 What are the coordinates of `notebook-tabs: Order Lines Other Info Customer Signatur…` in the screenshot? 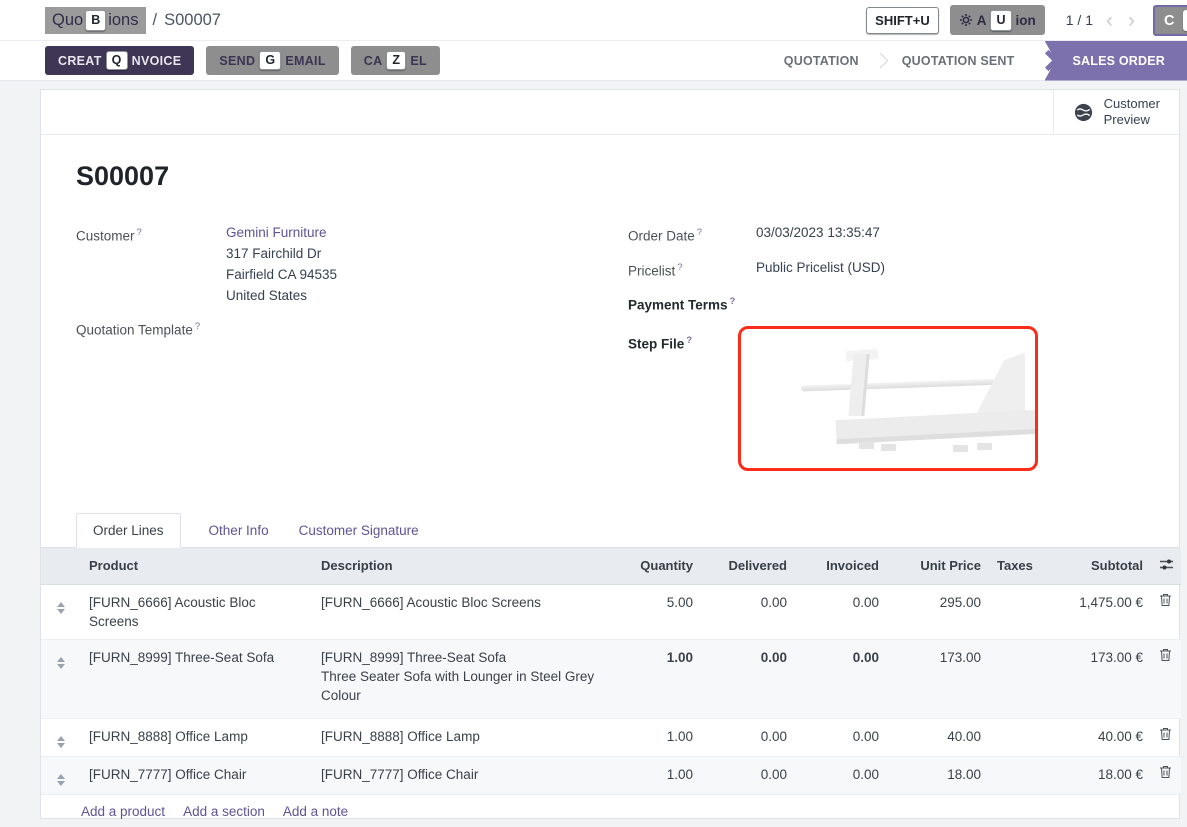 It's located at (610, 530).